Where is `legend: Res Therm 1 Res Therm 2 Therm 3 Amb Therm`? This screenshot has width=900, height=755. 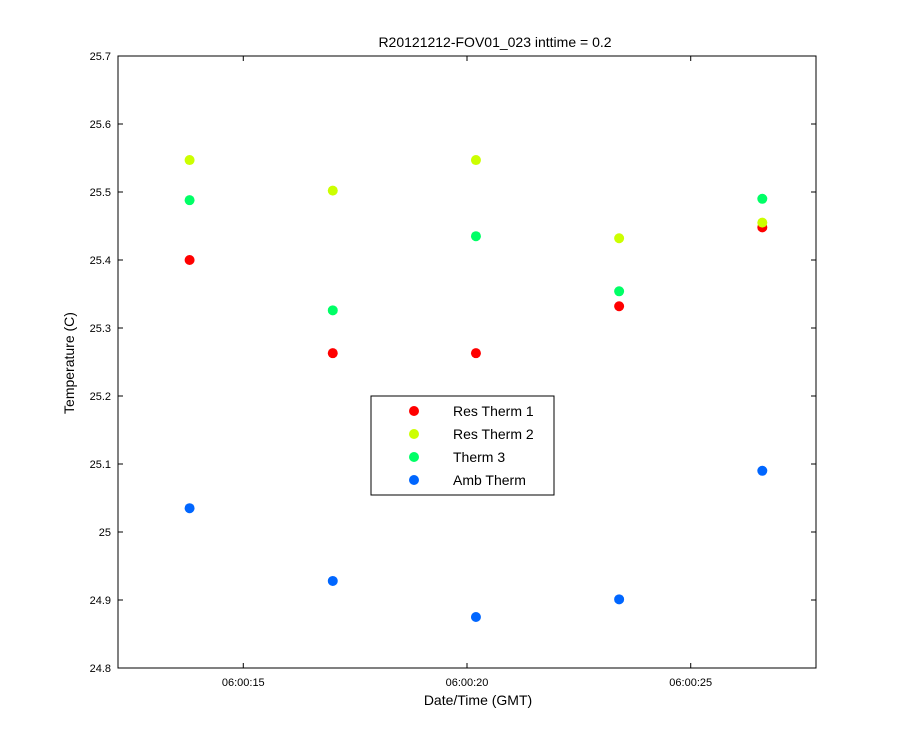
legend: Res Therm 1 Res Therm 2 Therm 3 Amb Therm is located at coordinates (462, 445).